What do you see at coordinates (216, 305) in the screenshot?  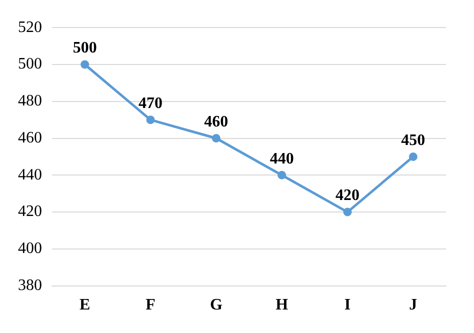 I see `x-tick-label: G` at bounding box center [216, 305].